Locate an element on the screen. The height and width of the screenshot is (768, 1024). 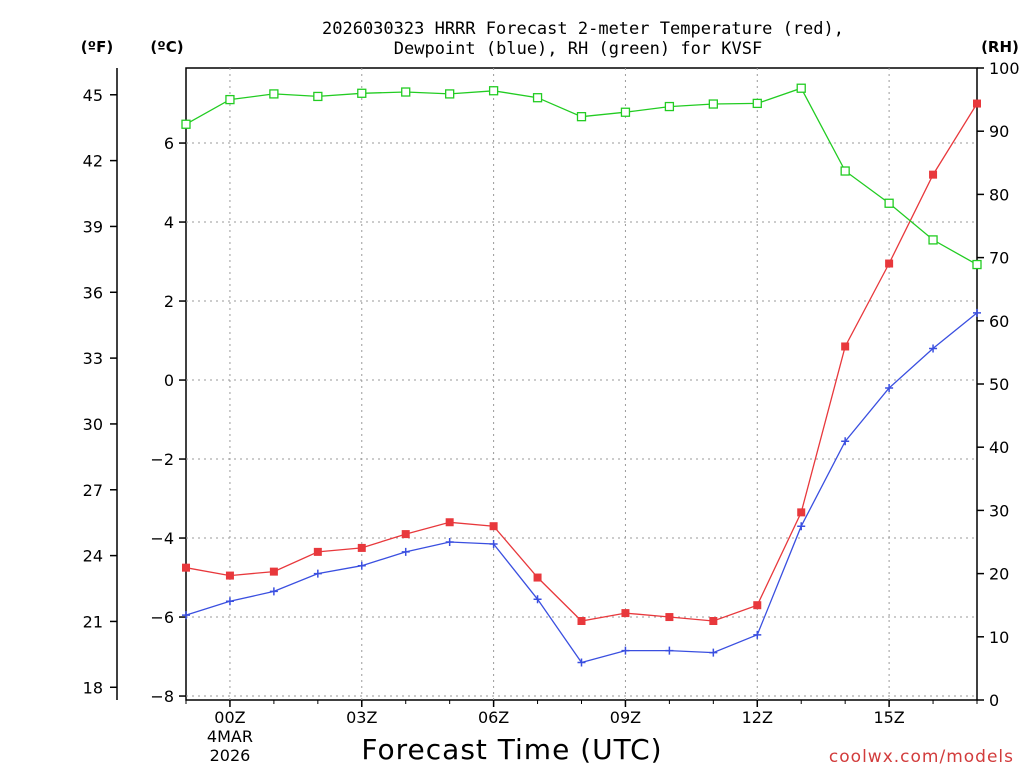
x-tick-year: 2026 is located at coordinates (230, 755).